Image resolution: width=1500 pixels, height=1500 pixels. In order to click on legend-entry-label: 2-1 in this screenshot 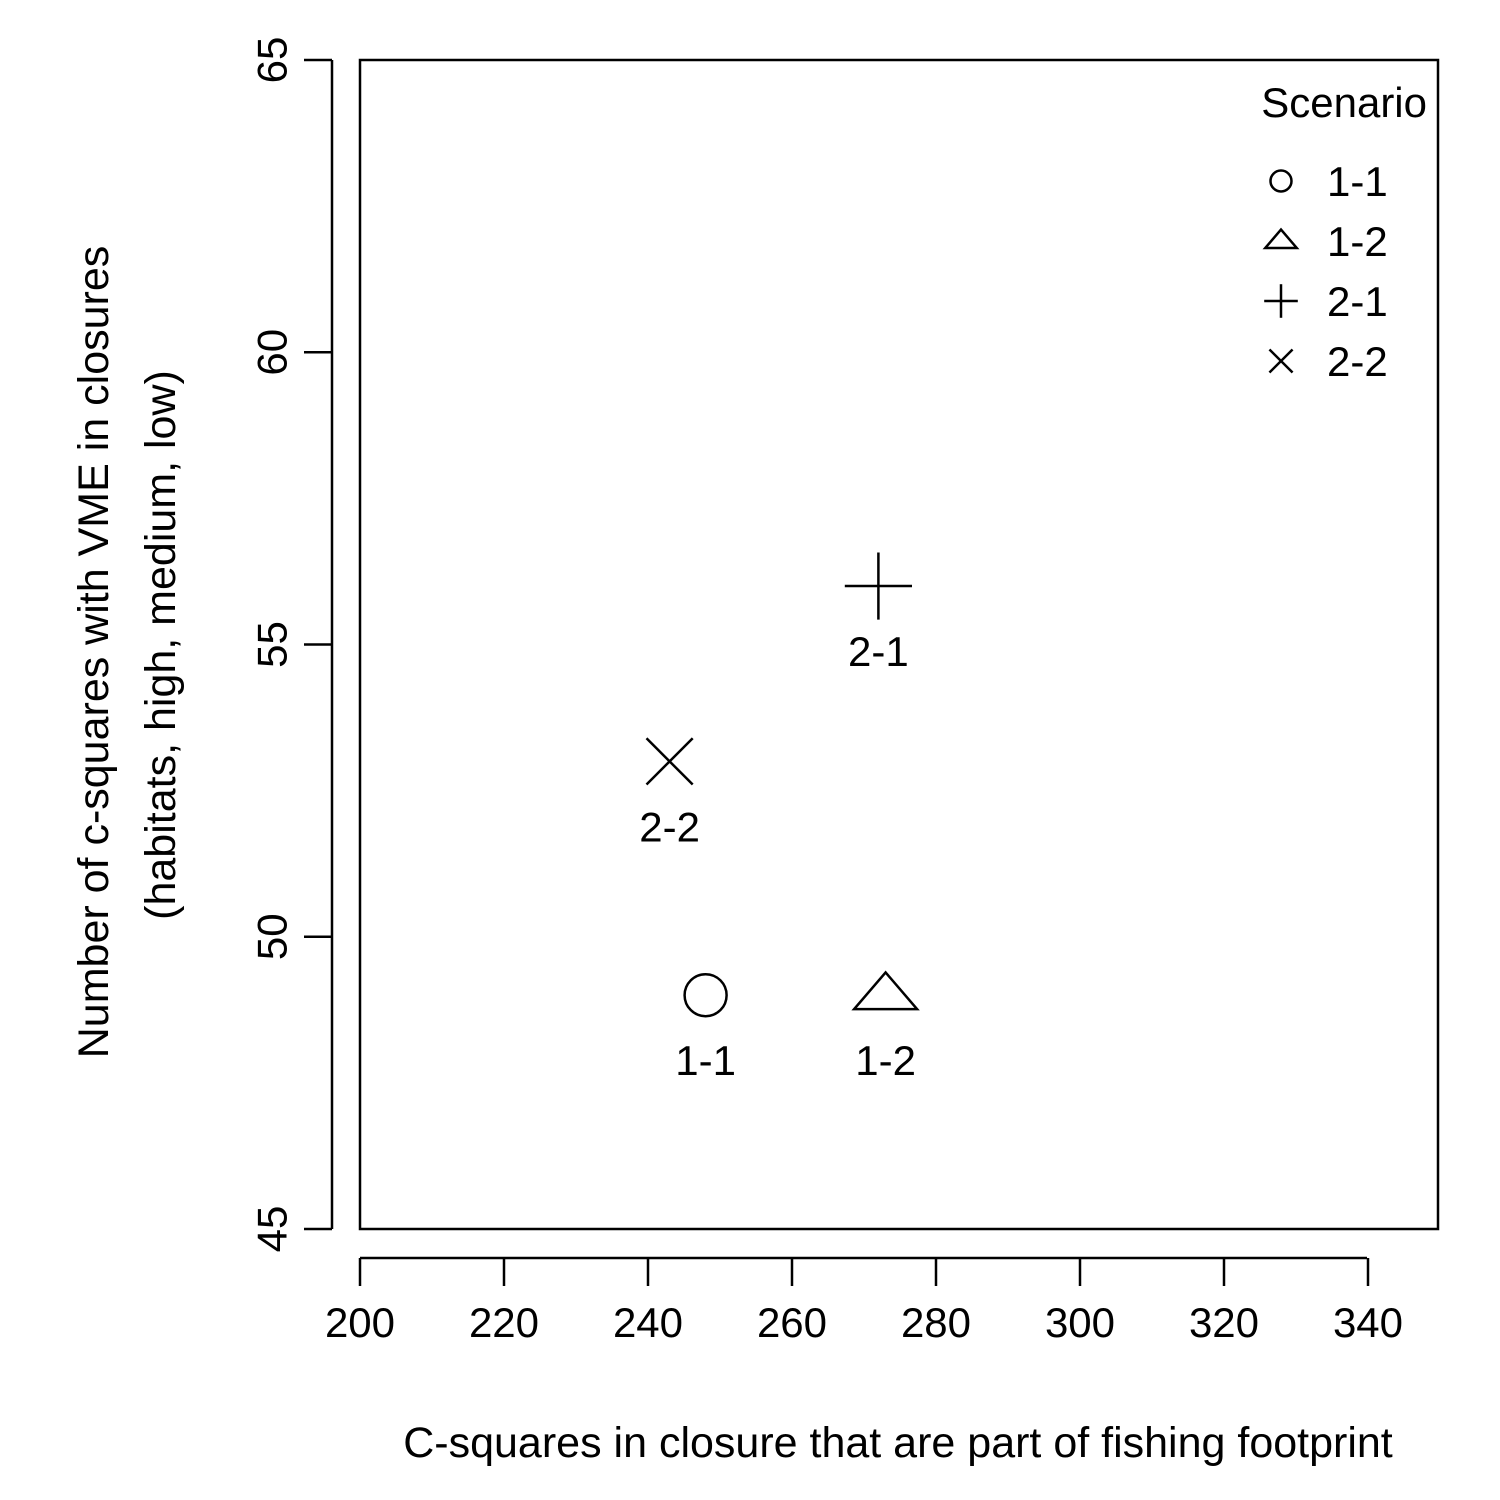, I will do `click(1357, 301)`.